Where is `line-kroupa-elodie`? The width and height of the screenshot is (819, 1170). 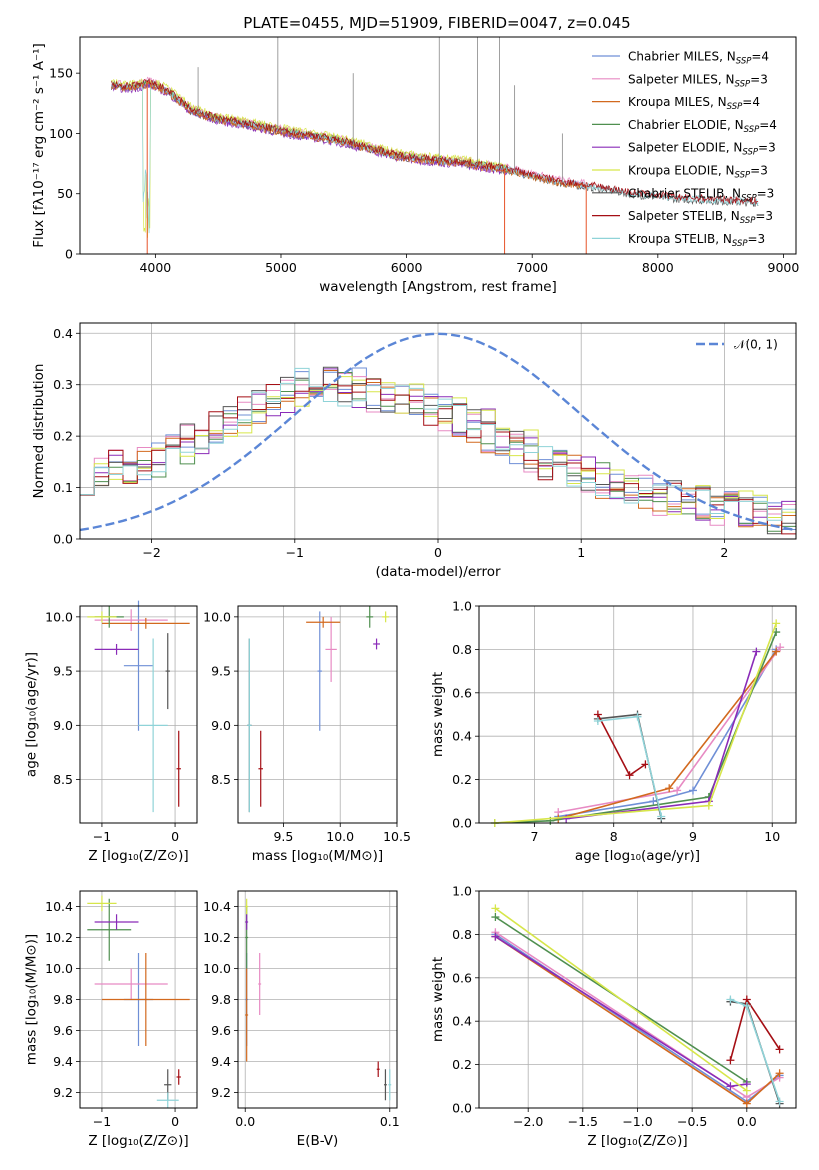
line-kroupa-elodie is located at coordinates (621, 999).